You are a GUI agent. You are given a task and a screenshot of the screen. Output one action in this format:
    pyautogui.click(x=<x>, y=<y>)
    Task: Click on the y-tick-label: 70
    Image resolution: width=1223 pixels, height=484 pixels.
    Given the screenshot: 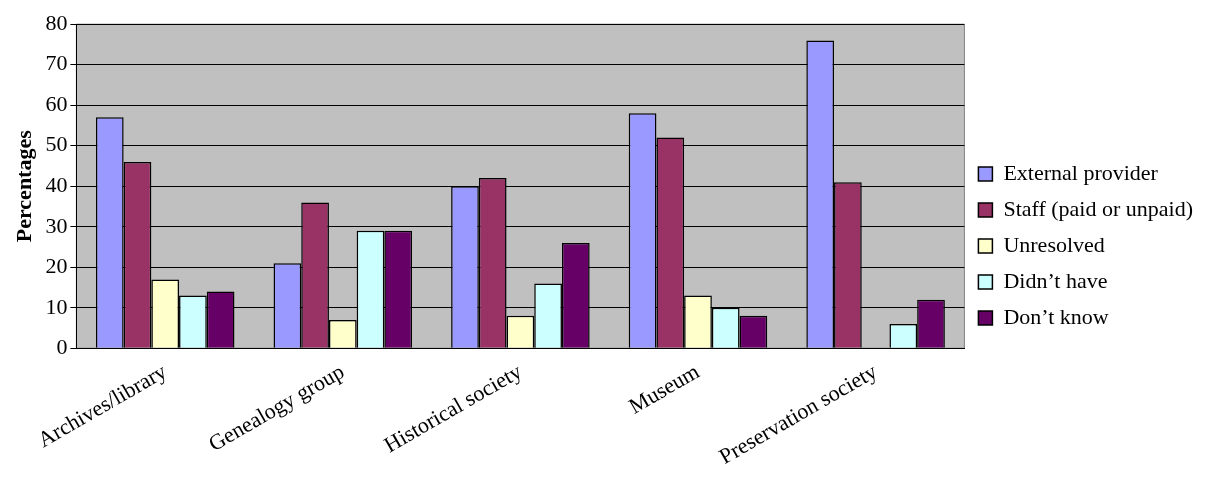 What is the action you would take?
    pyautogui.click(x=56, y=63)
    